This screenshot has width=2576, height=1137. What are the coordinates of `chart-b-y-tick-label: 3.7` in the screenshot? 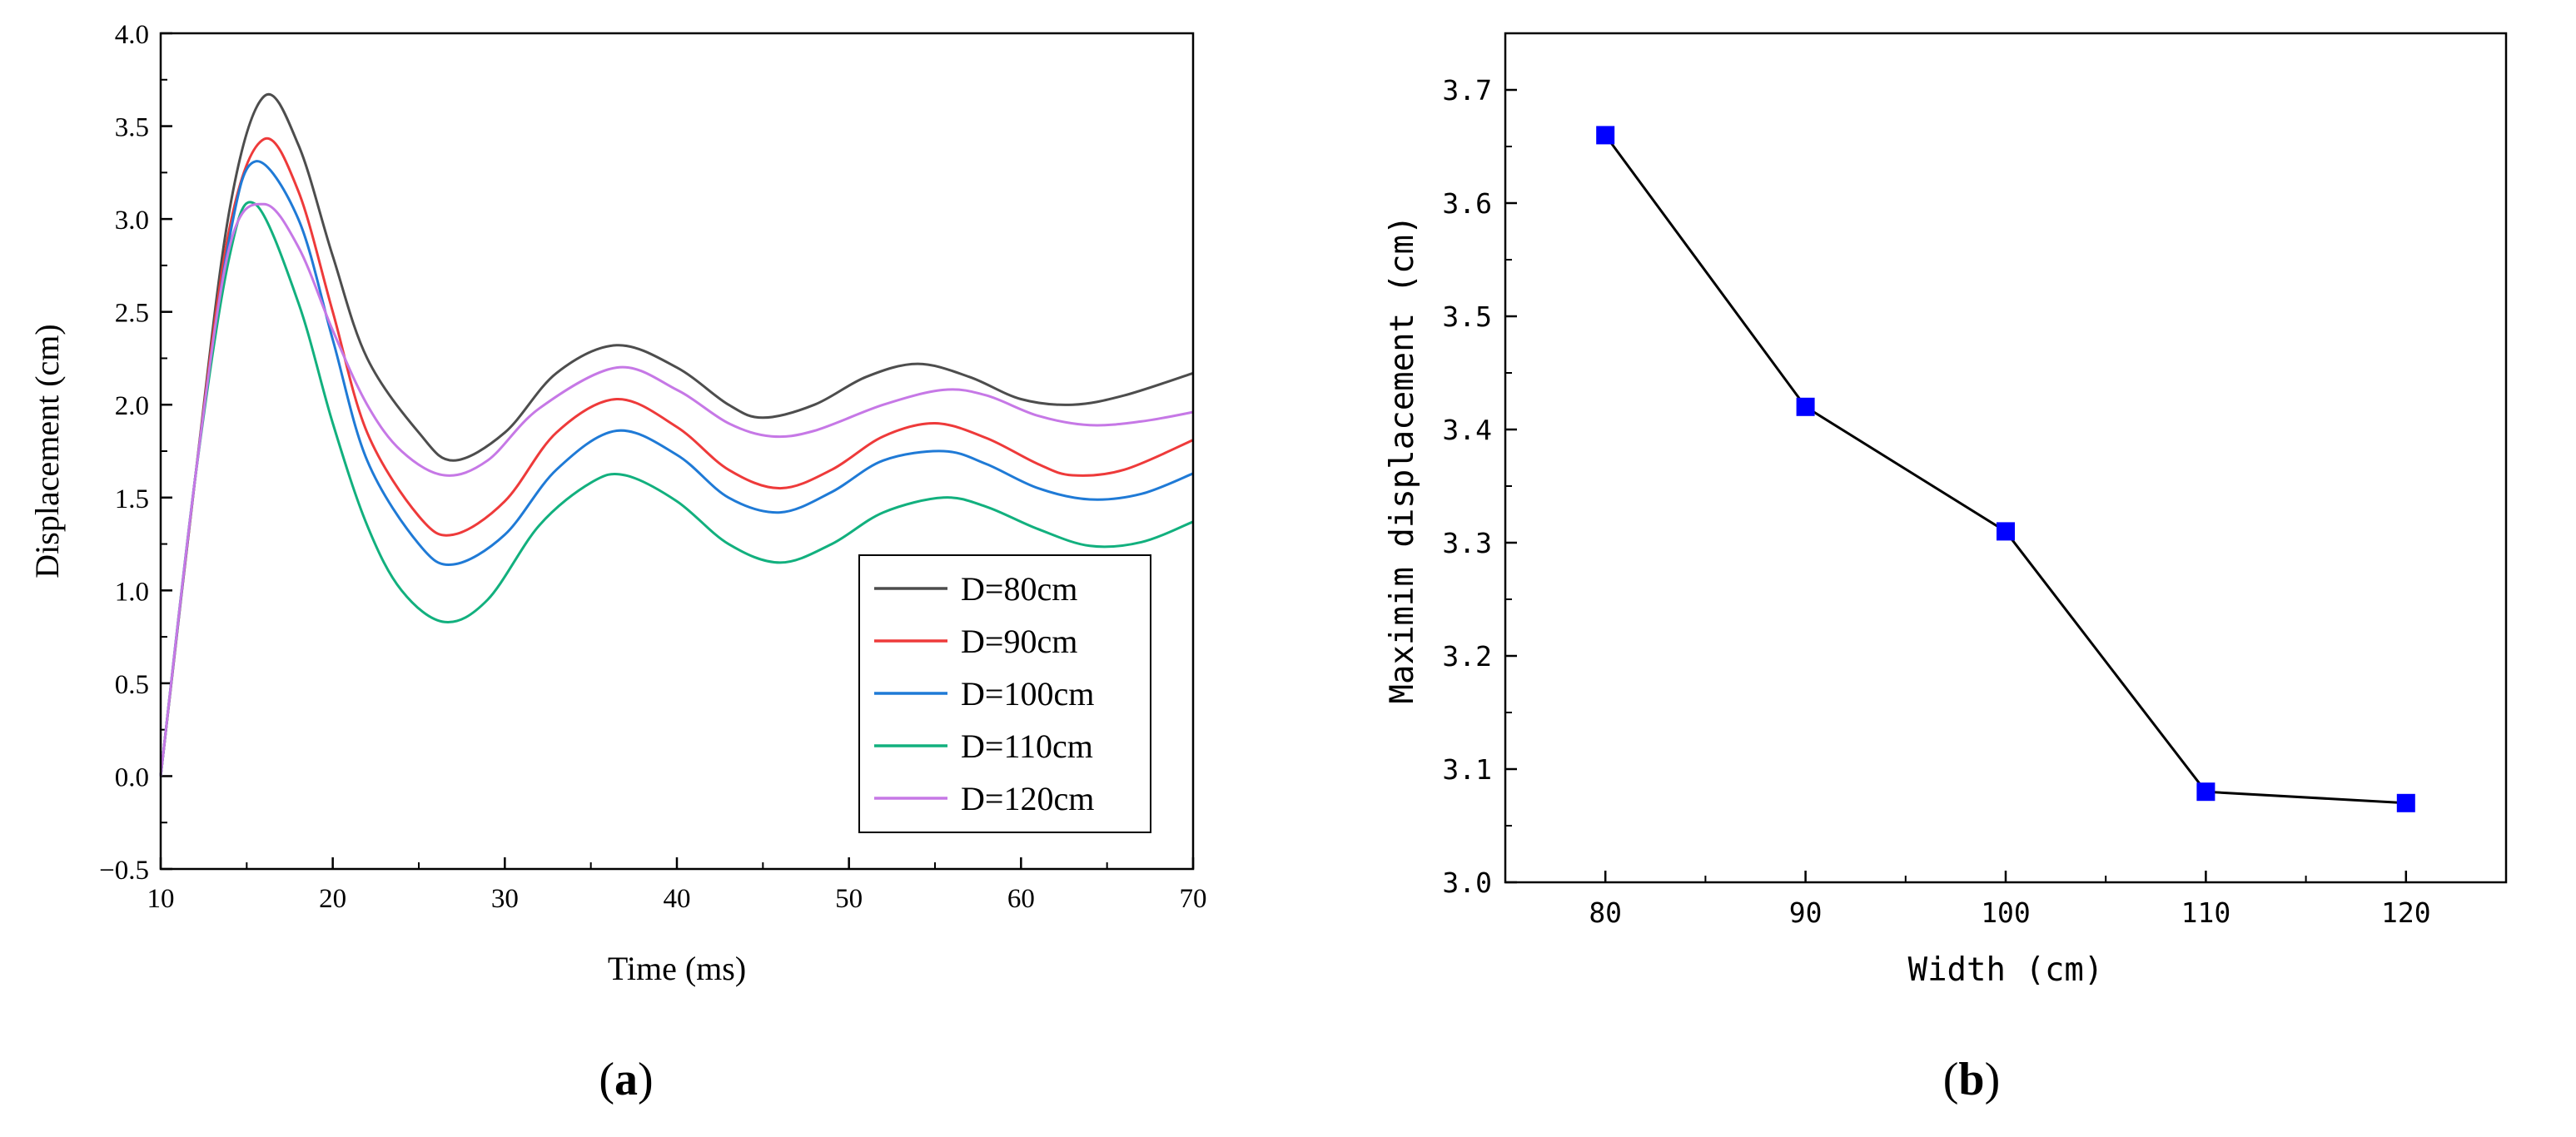 It's located at (1467, 90).